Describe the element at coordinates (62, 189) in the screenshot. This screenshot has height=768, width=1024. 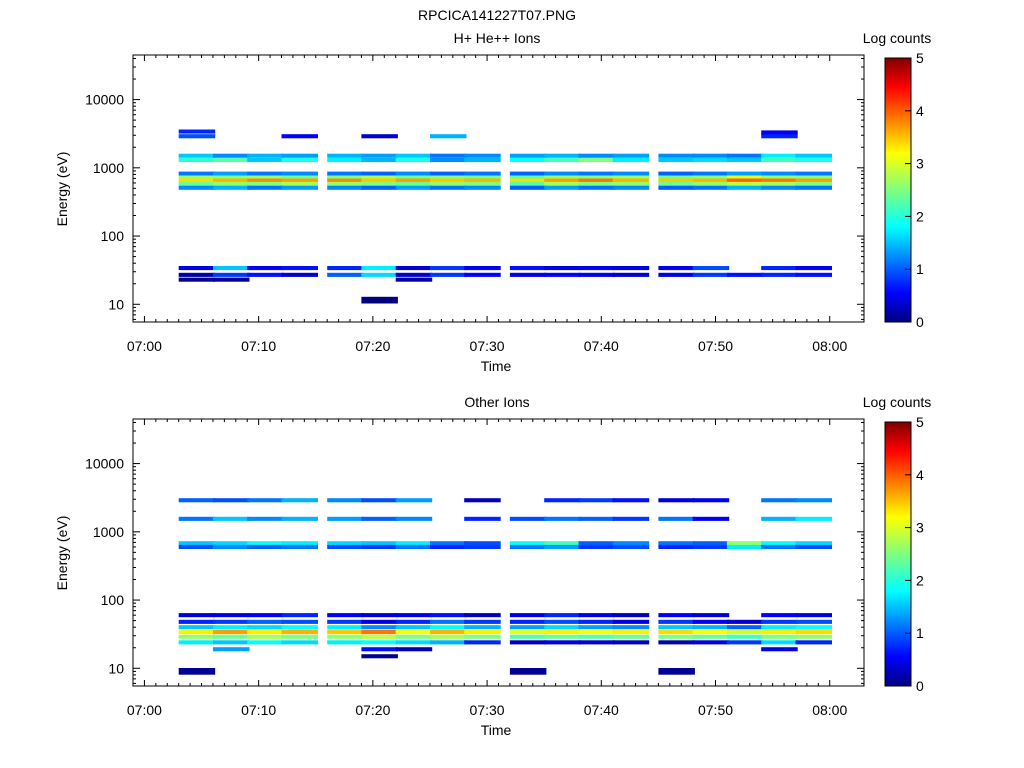
I see `y-axis-label: Energy (eV)` at that location.